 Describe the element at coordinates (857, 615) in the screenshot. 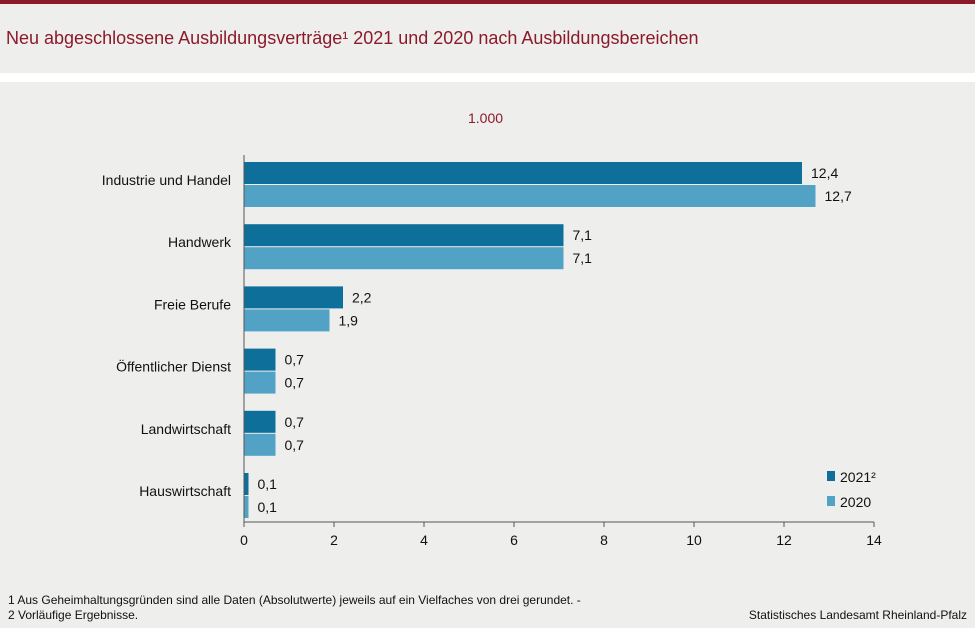

I see `source-label: Statistisches Landesamt Rheinland-Pfalz` at that location.